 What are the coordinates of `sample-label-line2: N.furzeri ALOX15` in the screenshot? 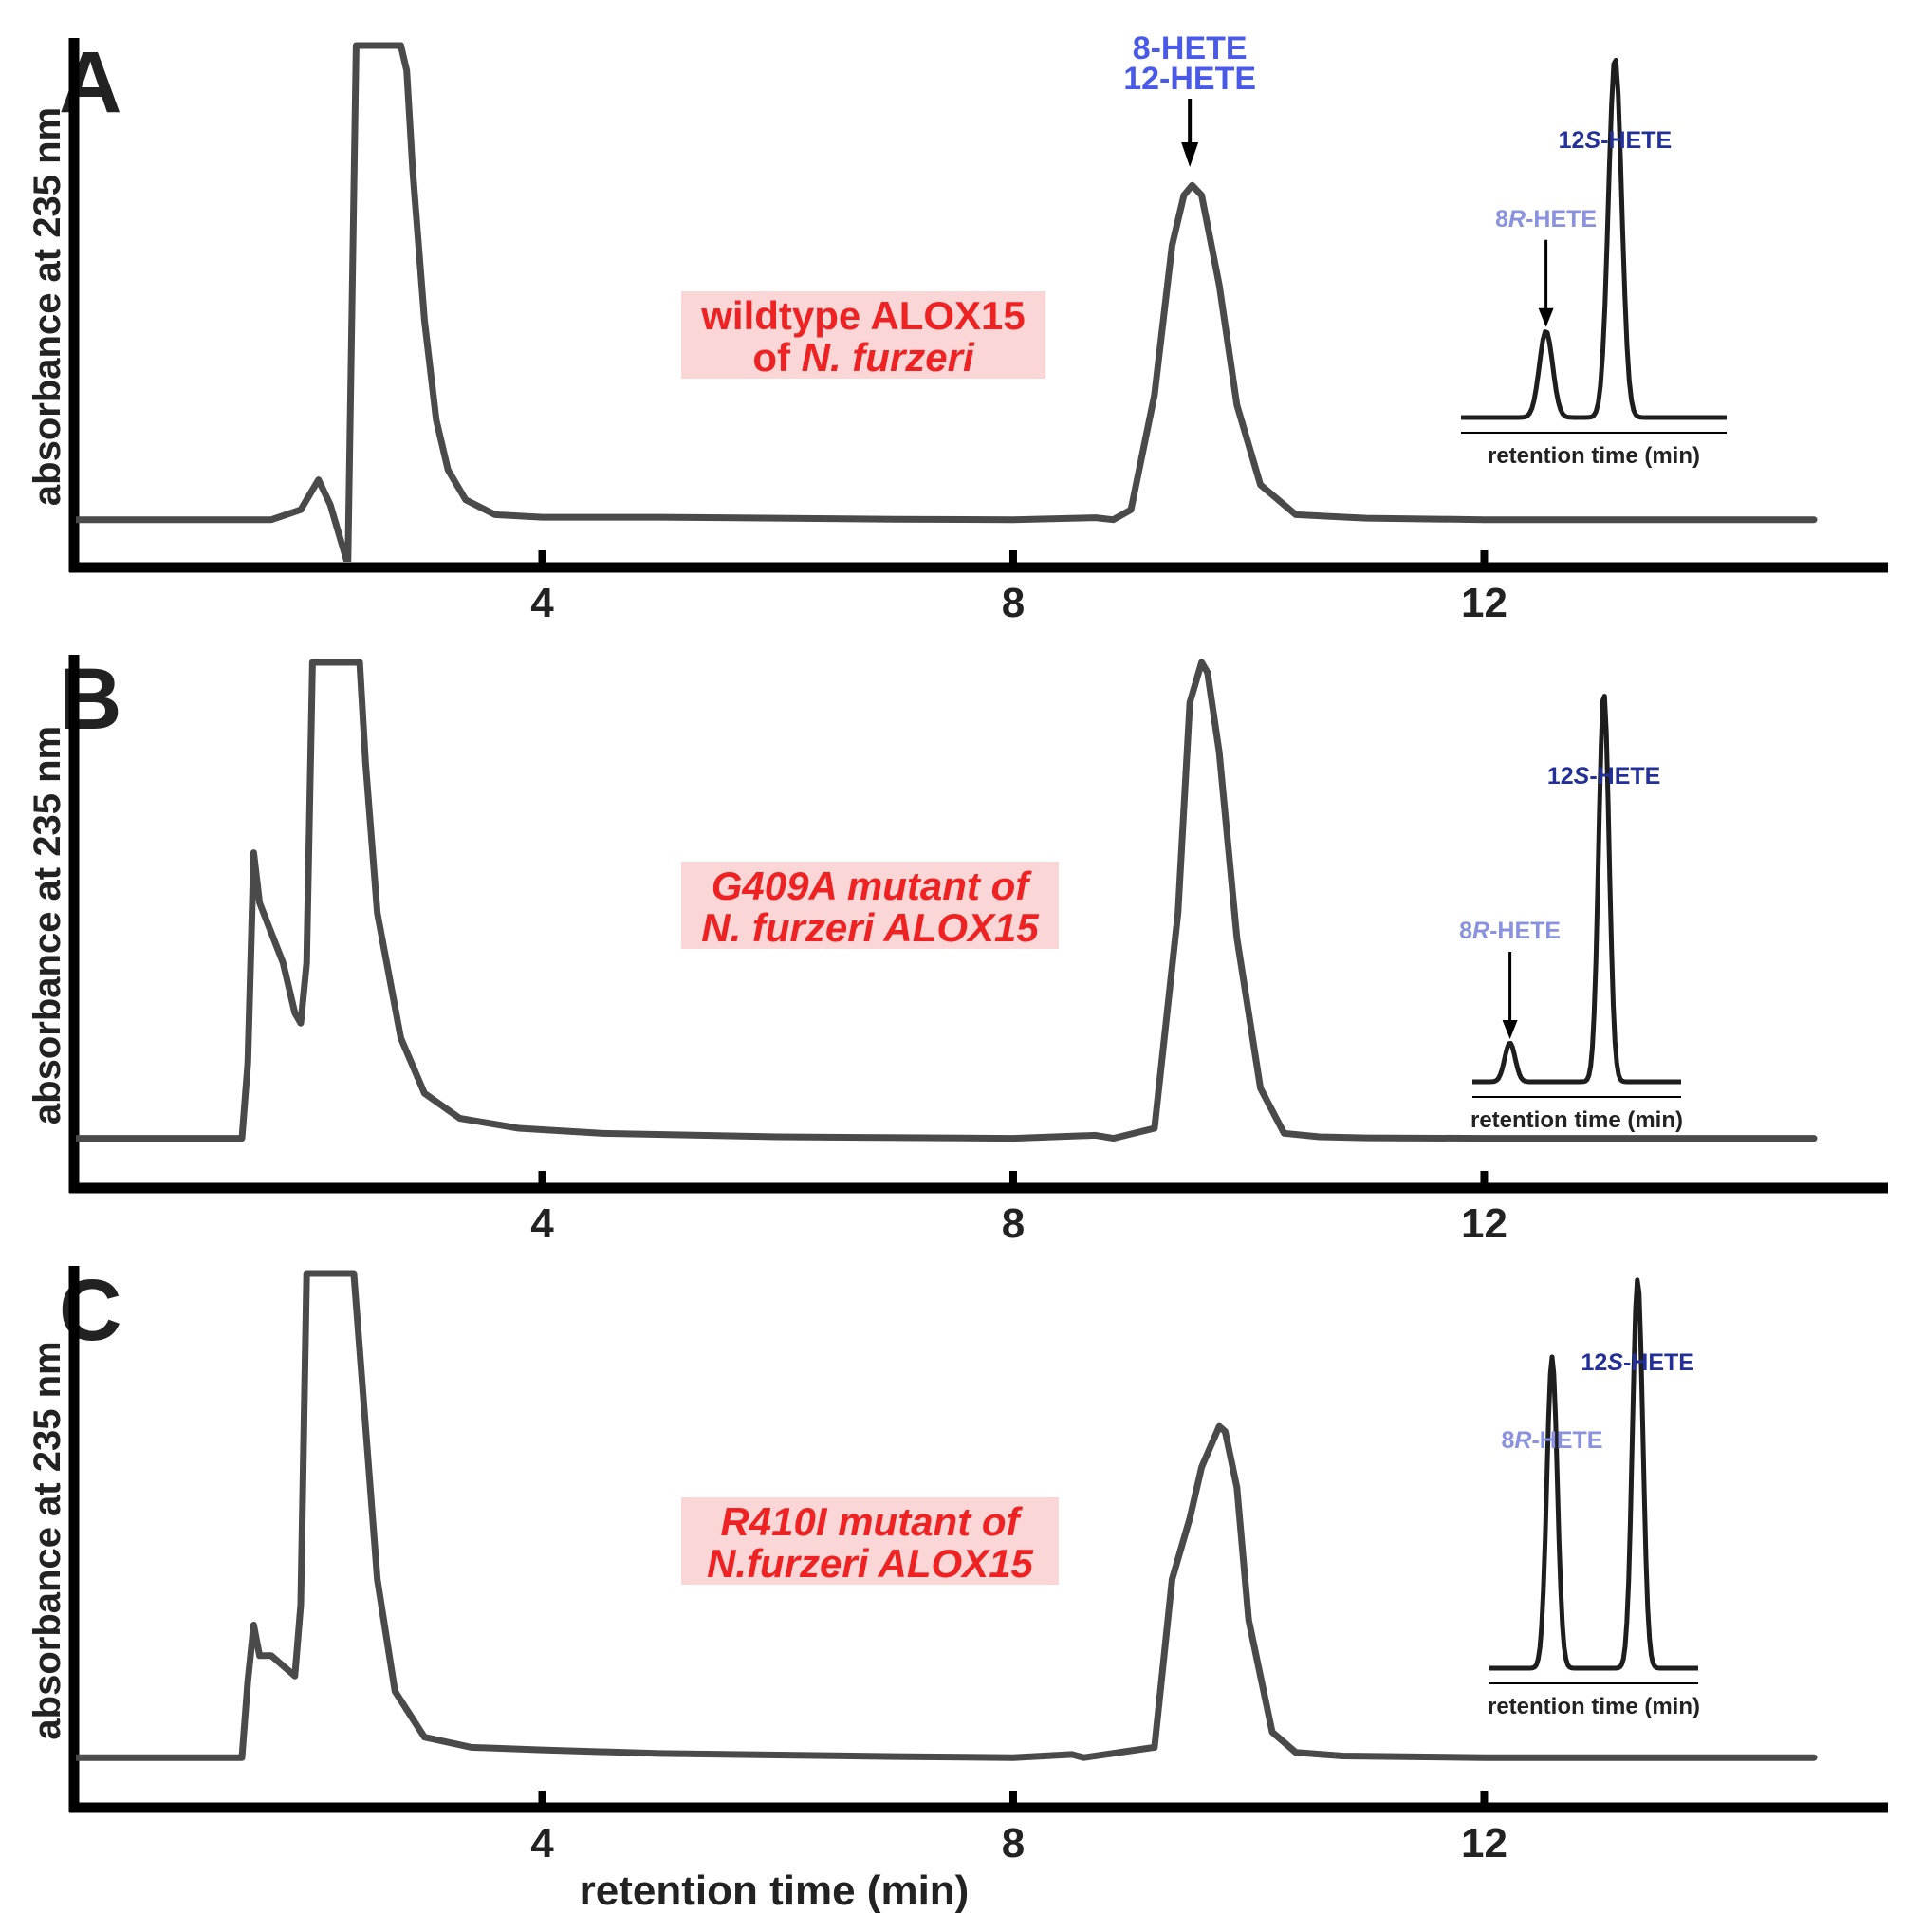 It's located at (870, 1563).